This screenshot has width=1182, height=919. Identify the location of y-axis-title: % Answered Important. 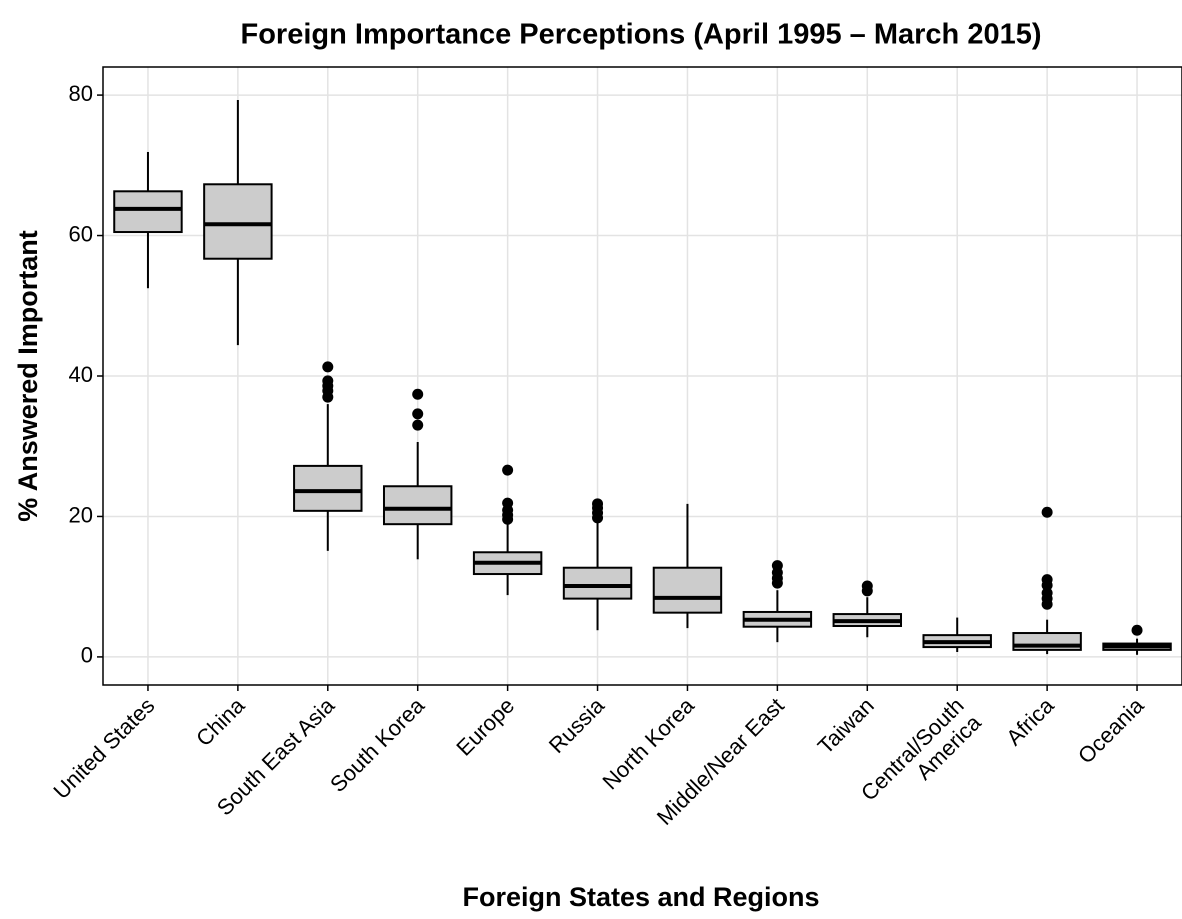
(28, 376).